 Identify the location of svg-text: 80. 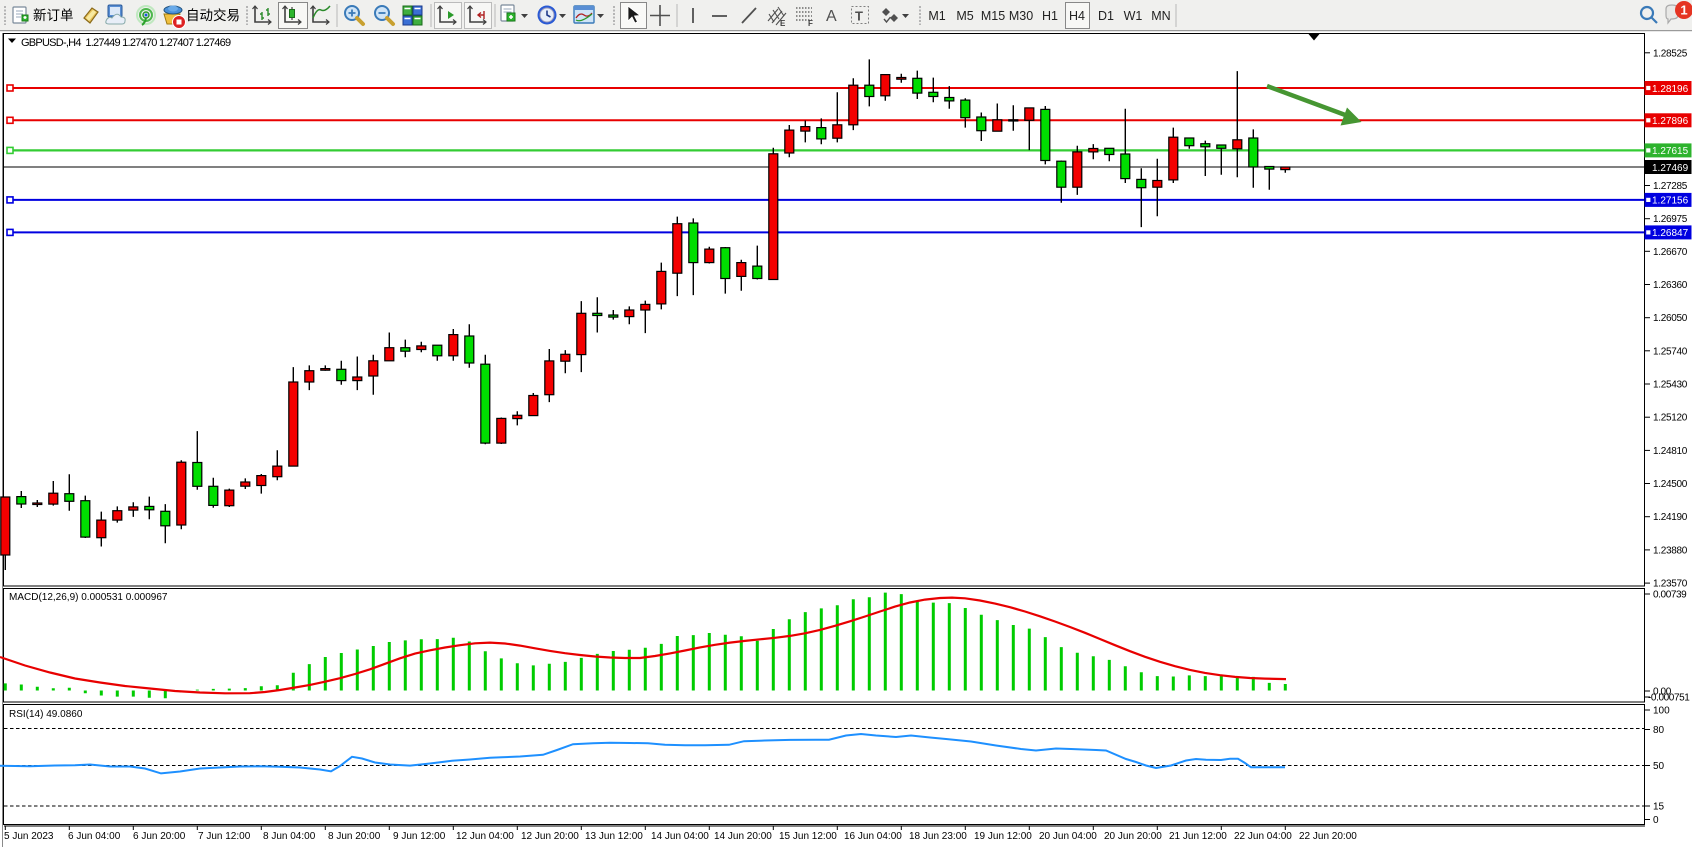
(1659, 730).